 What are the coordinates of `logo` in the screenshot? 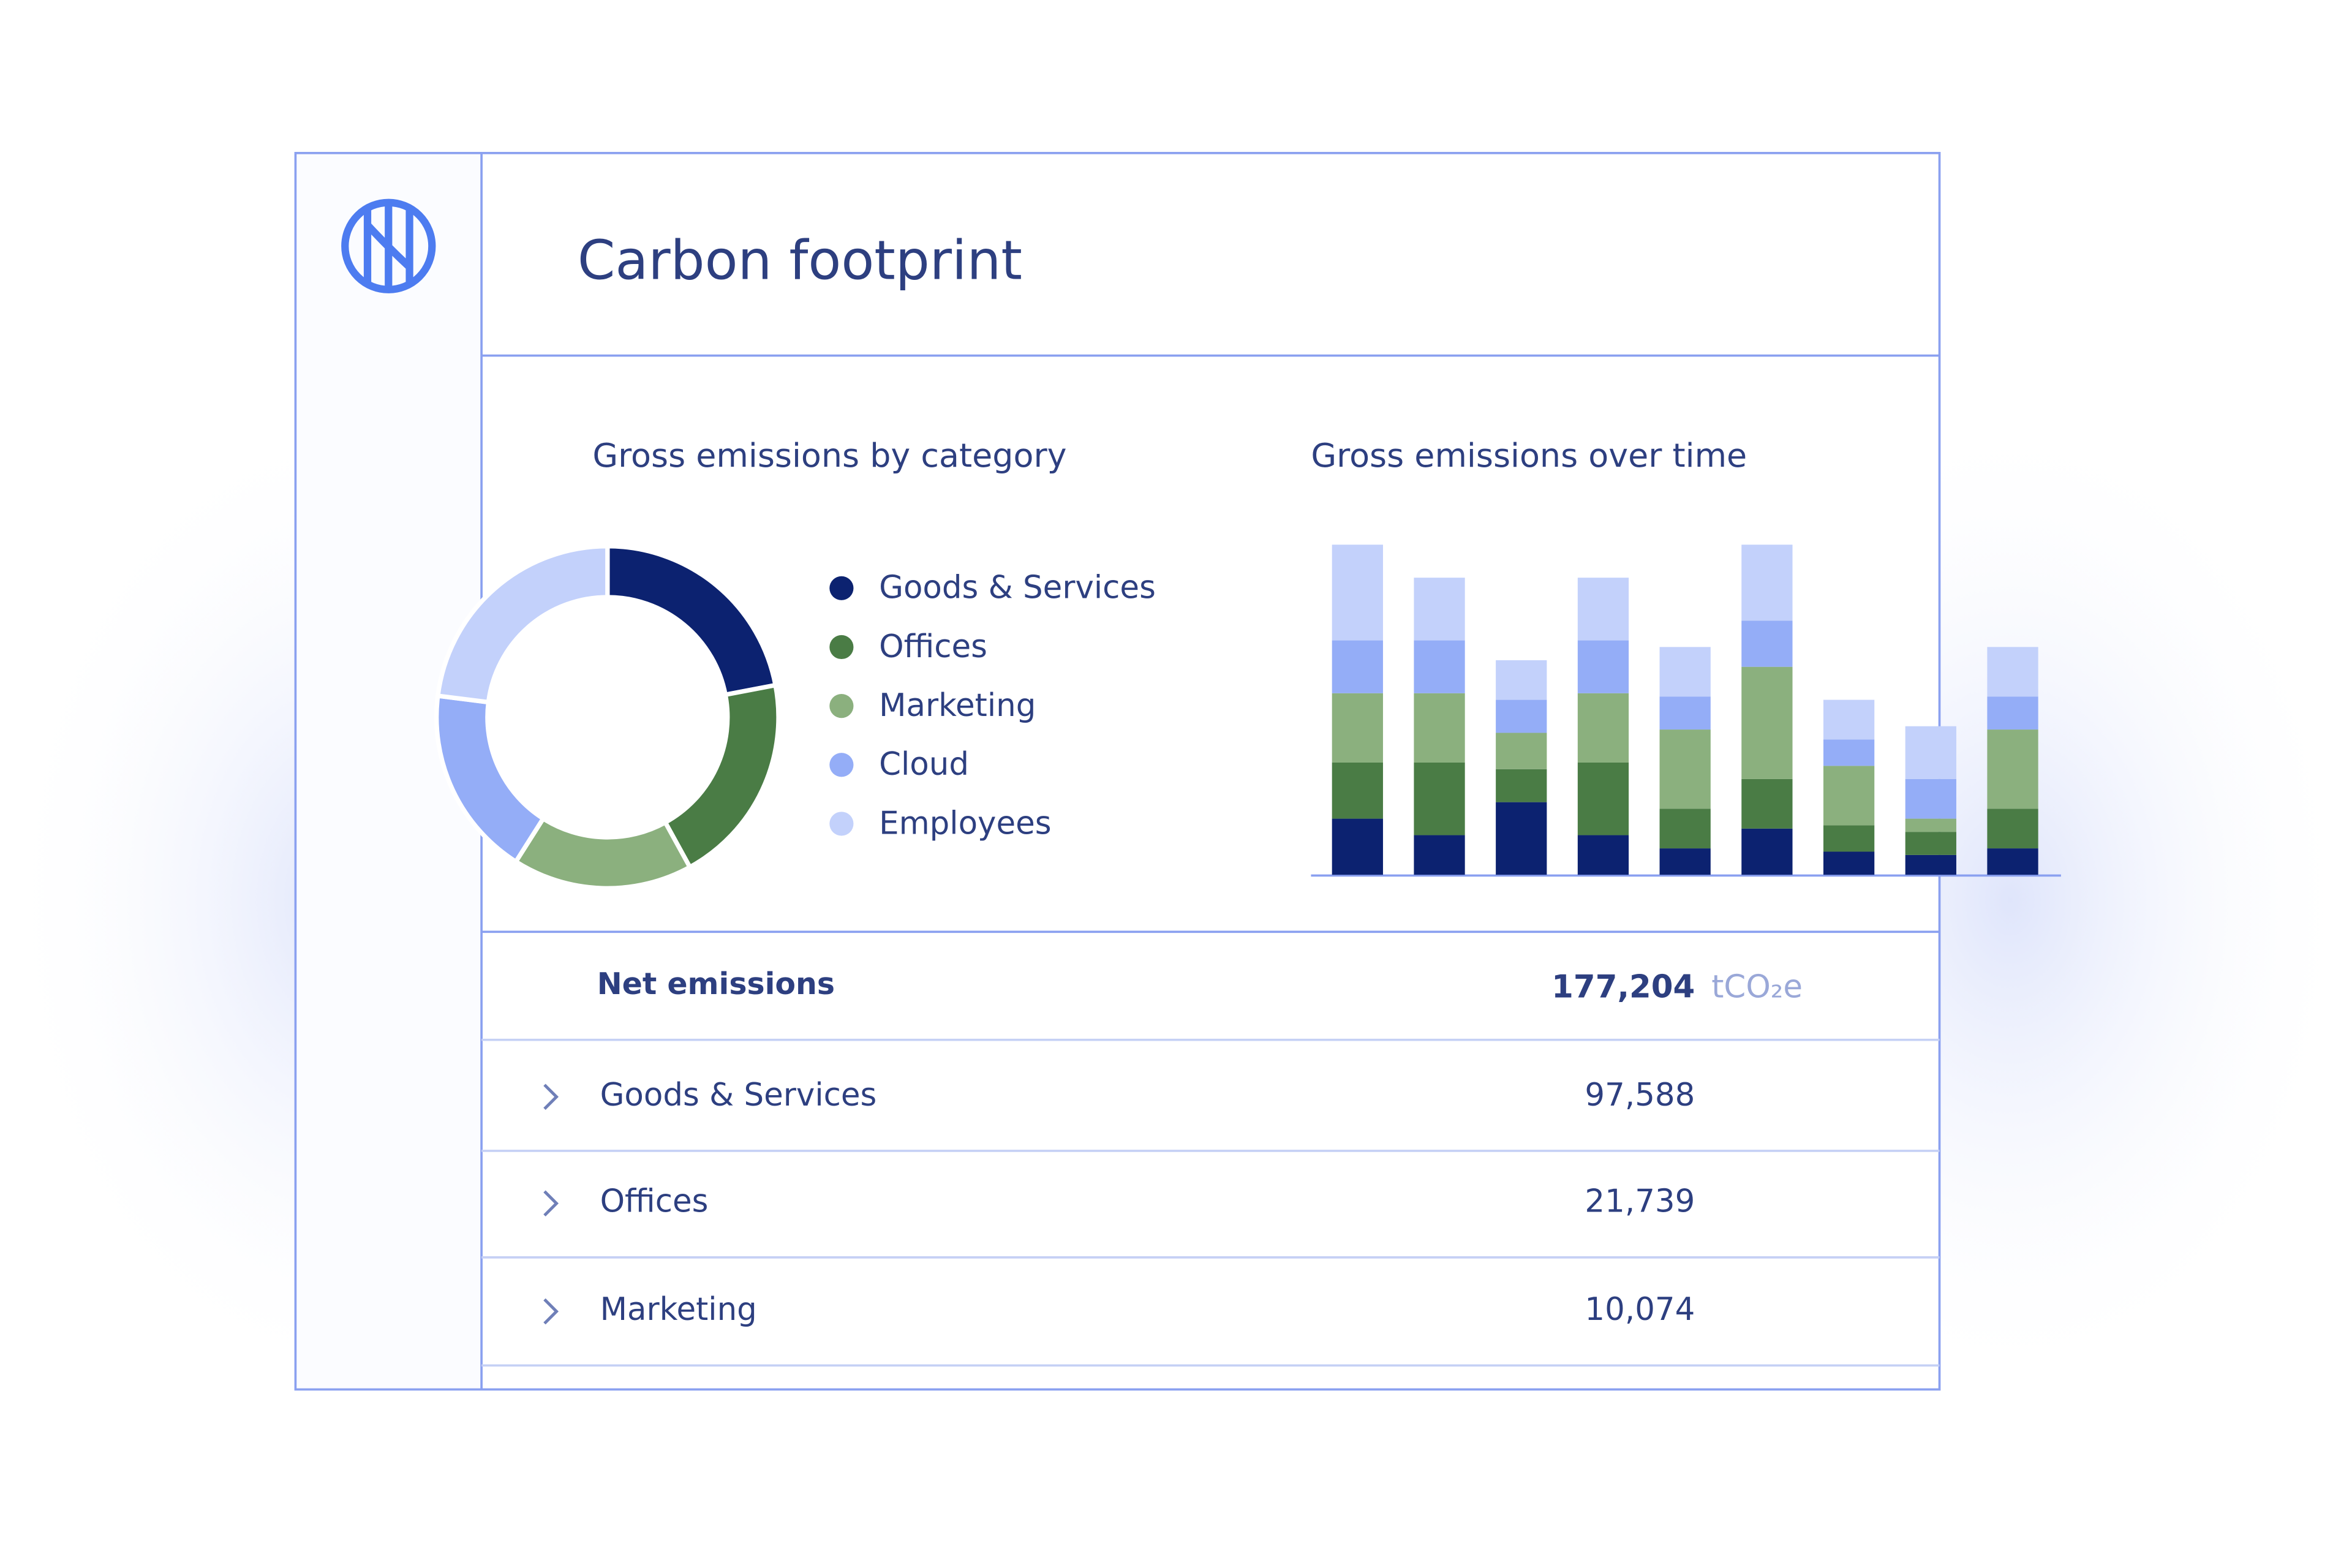 It's located at (389, 245).